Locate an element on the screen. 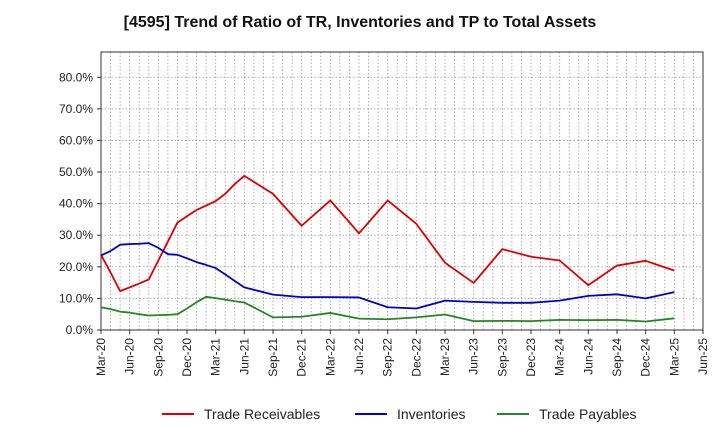 The height and width of the screenshot is (440, 720). y-tick-label: 0.0% is located at coordinates (80, 330).